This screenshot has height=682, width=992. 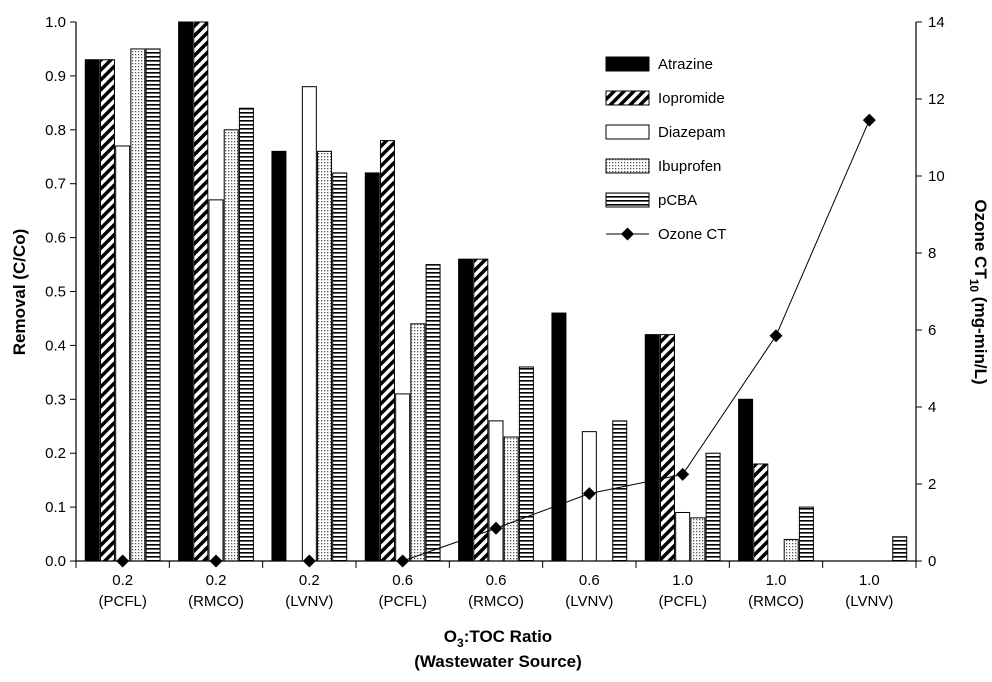 I want to click on legend-swatch-iopromide, so click(x=627, y=98).